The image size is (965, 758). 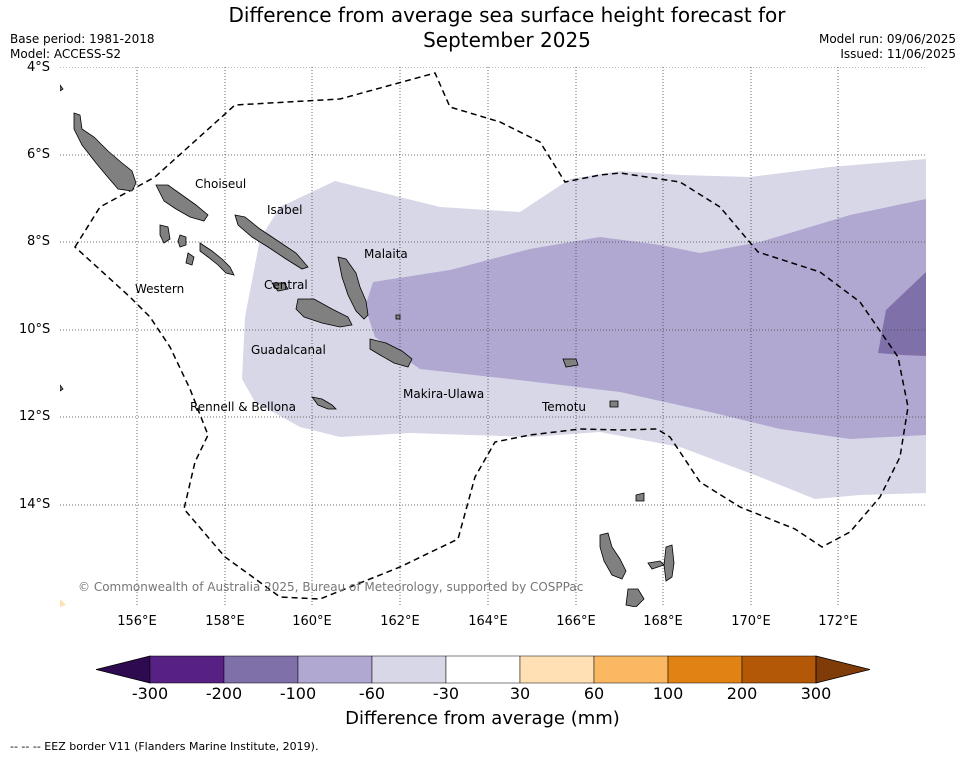 What do you see at coordinates (271, 242) in the screenshot?
I see `island-isabel` at bounding box center [271, 242].